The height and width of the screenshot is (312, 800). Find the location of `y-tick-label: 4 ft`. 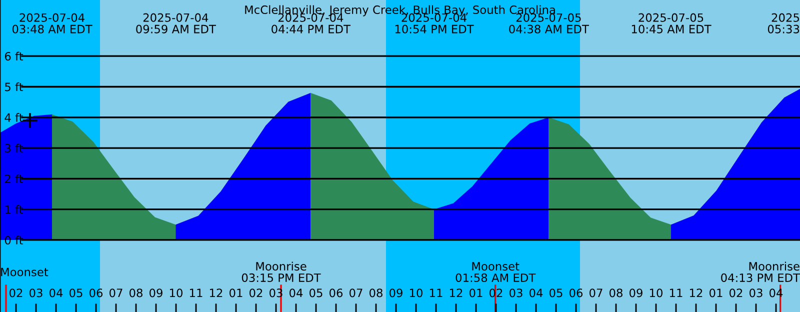

y-tick-label: 4 ft is located at coordinates (14, 117).